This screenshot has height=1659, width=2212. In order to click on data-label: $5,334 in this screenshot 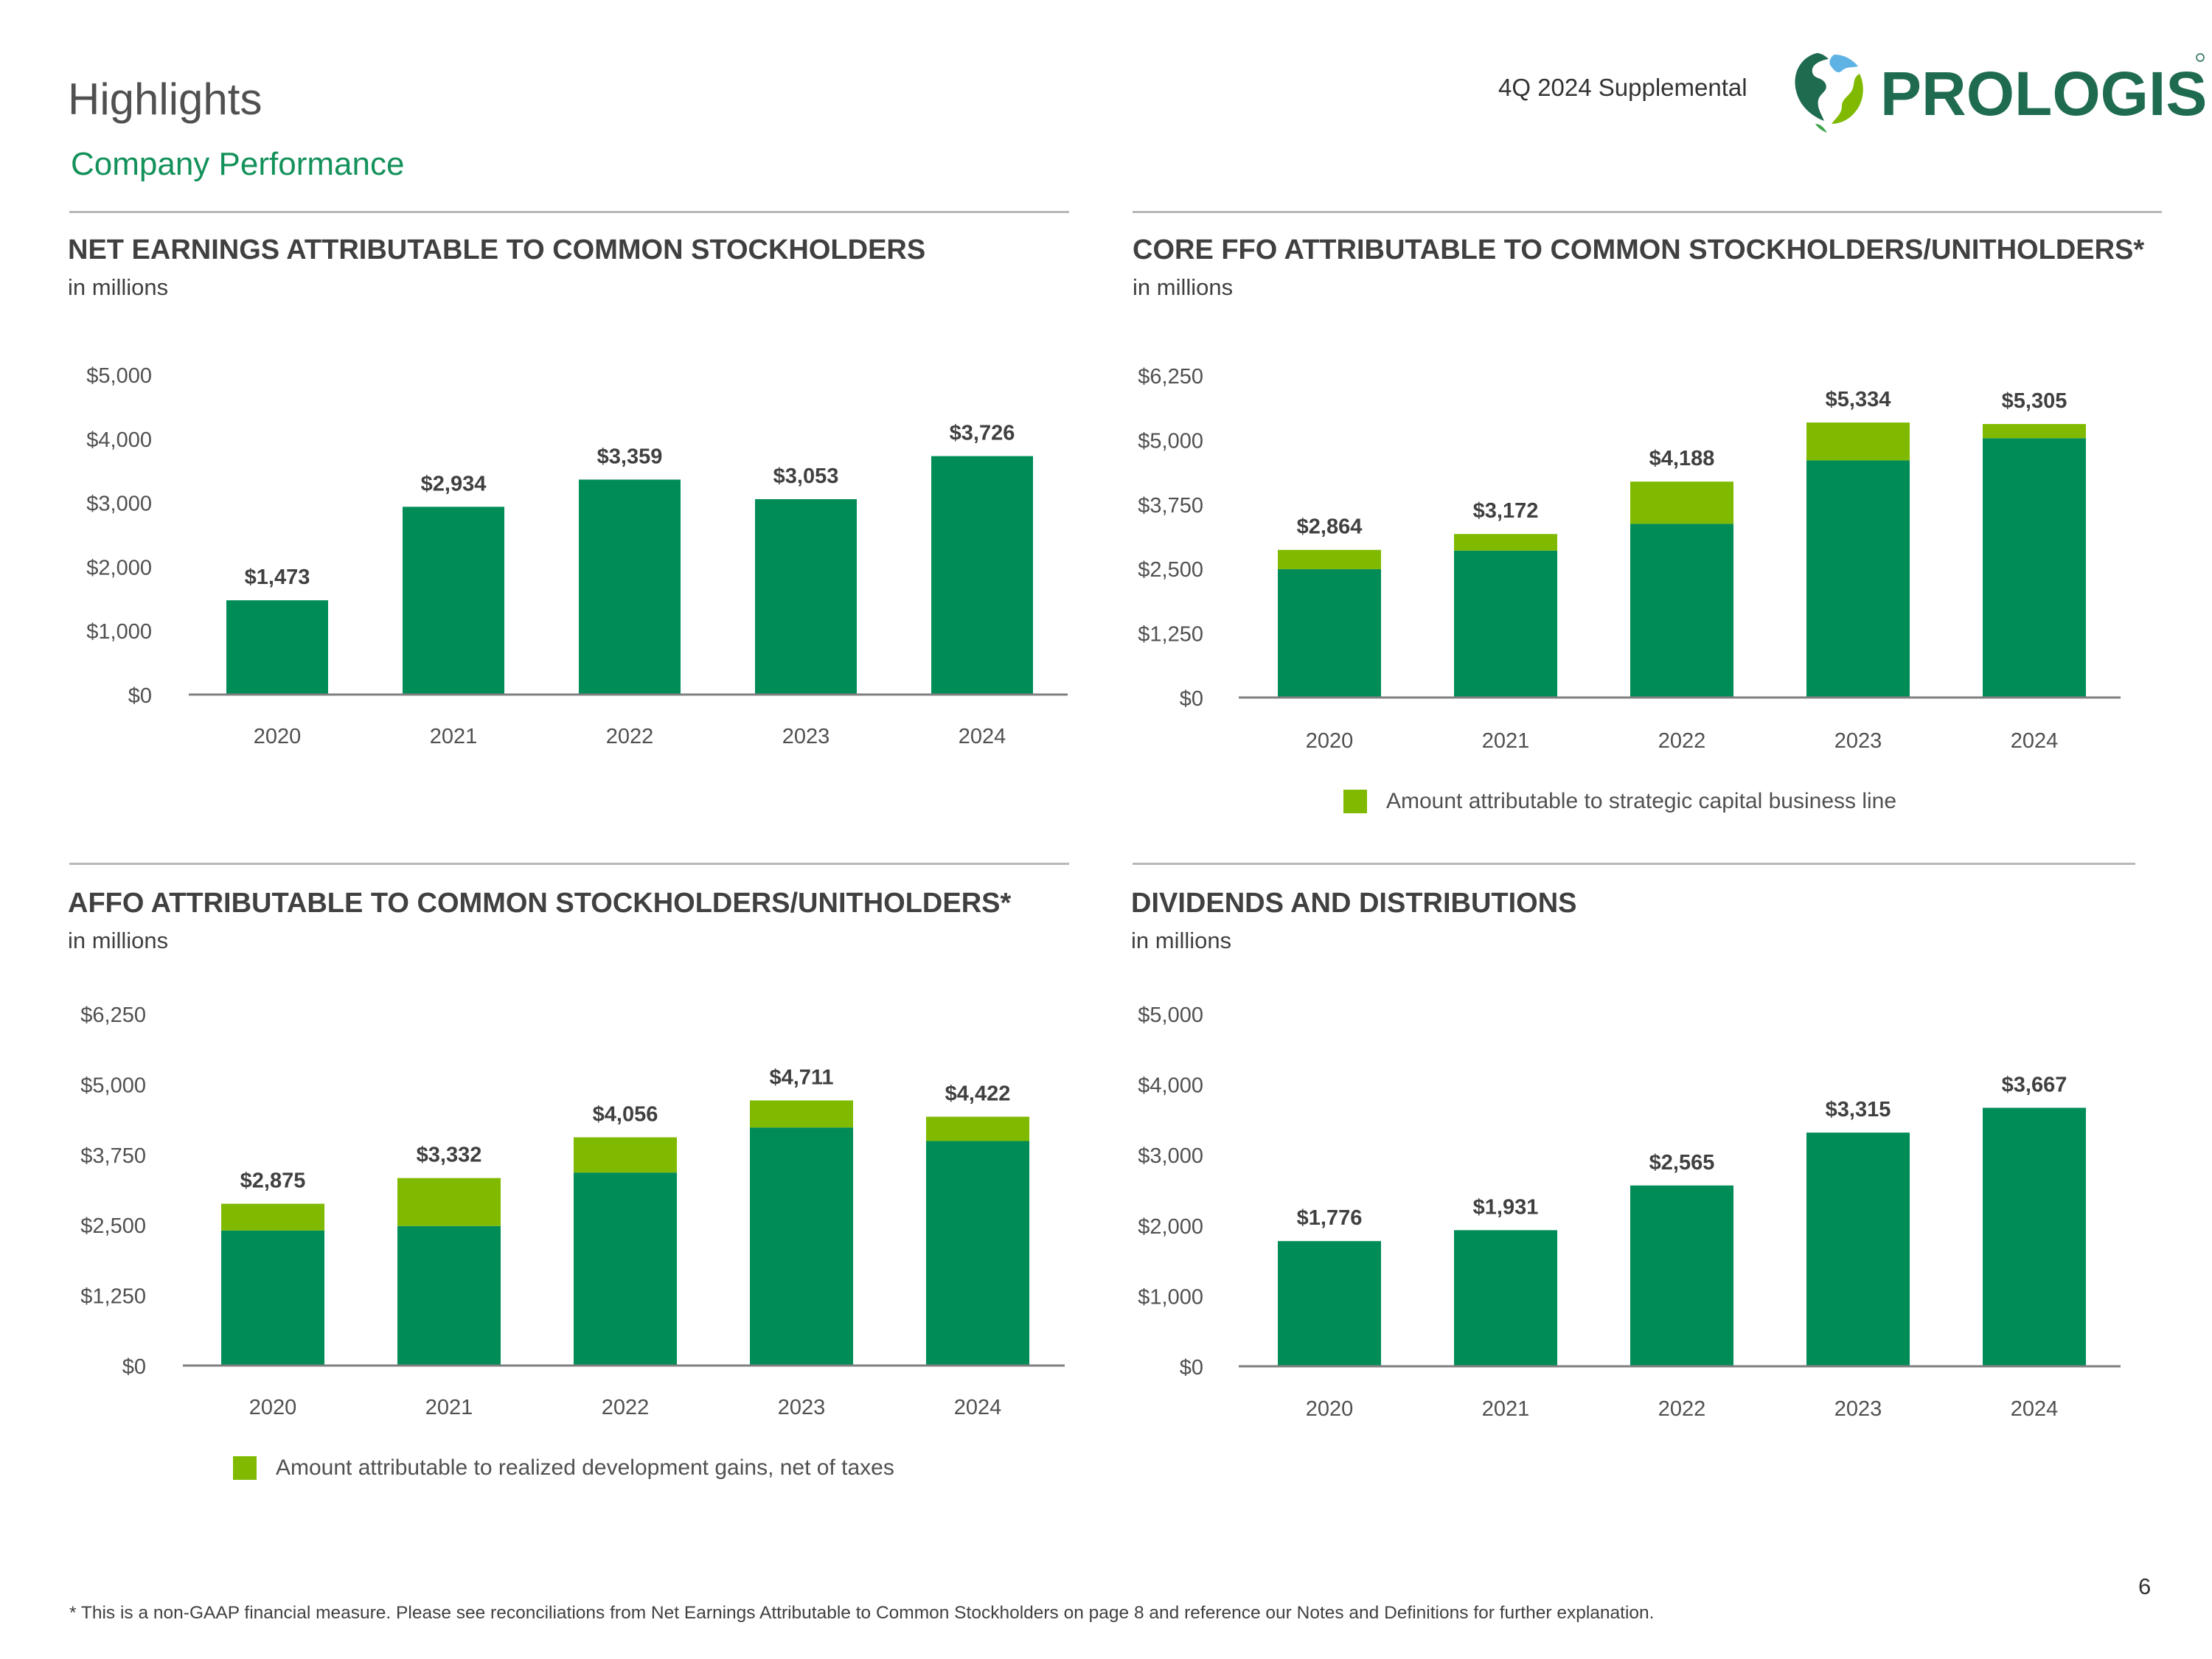, I will do `click(1858, 399)`.